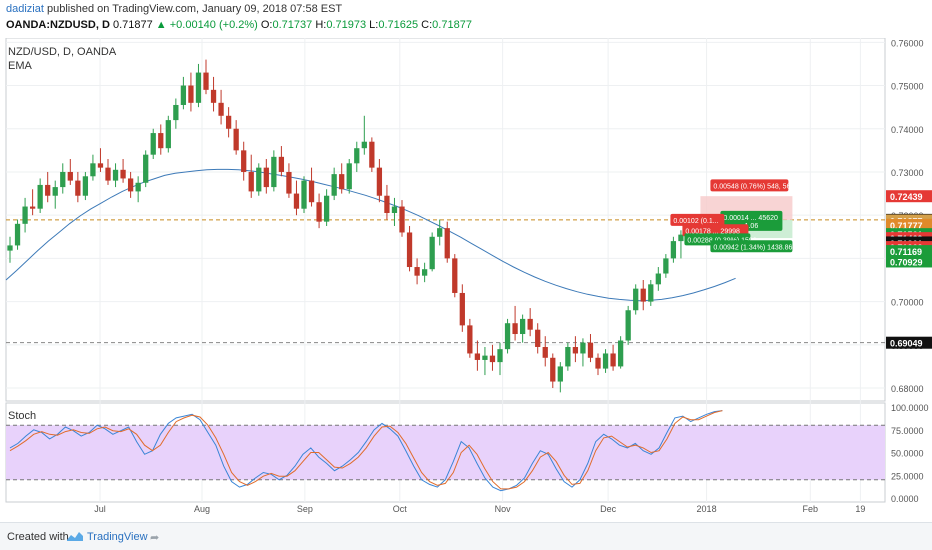 The image size is (932, 550). What do you see at coordinates (707, 509) in the screenshot?
I see `time-tick-label: 2018` at bounding box center [707, 509].